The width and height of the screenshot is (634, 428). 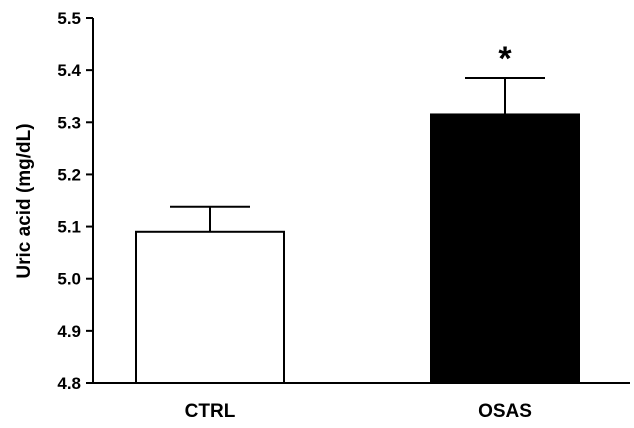 I want to click on y-tick-label: 5.0, so click(x=69, y=279).